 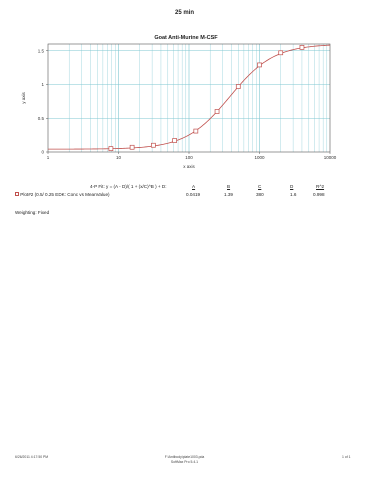 I want to click on fit-header-b: B, so click(x=229, y=186).